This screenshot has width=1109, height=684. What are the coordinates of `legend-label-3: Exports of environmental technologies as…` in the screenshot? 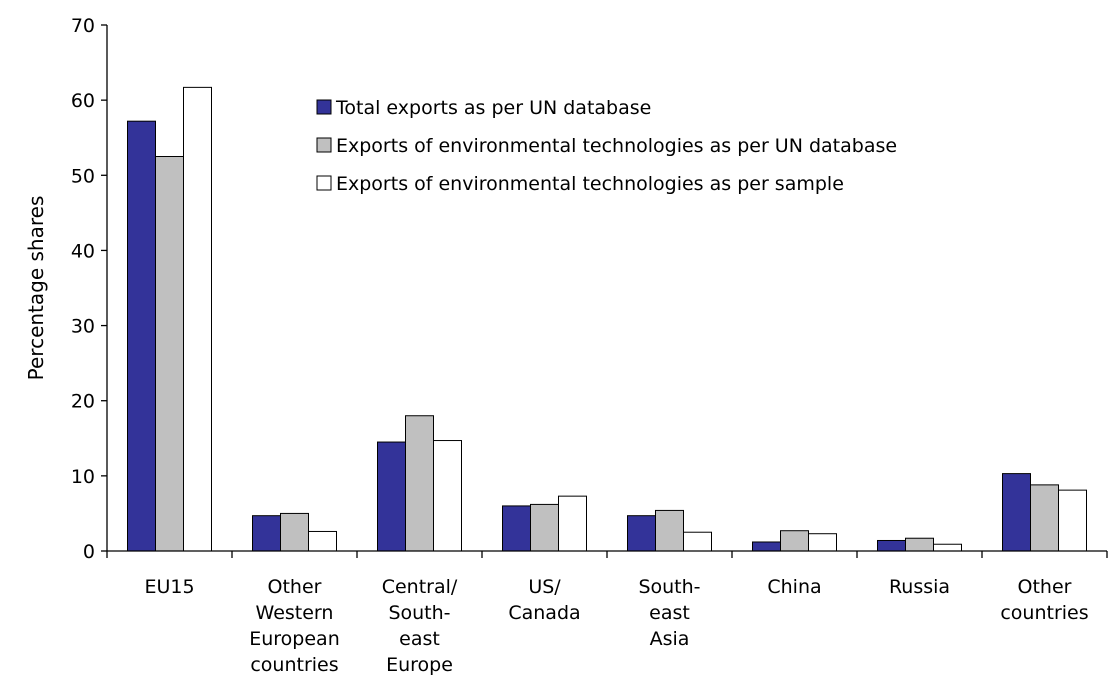 It's located at (590, 184).